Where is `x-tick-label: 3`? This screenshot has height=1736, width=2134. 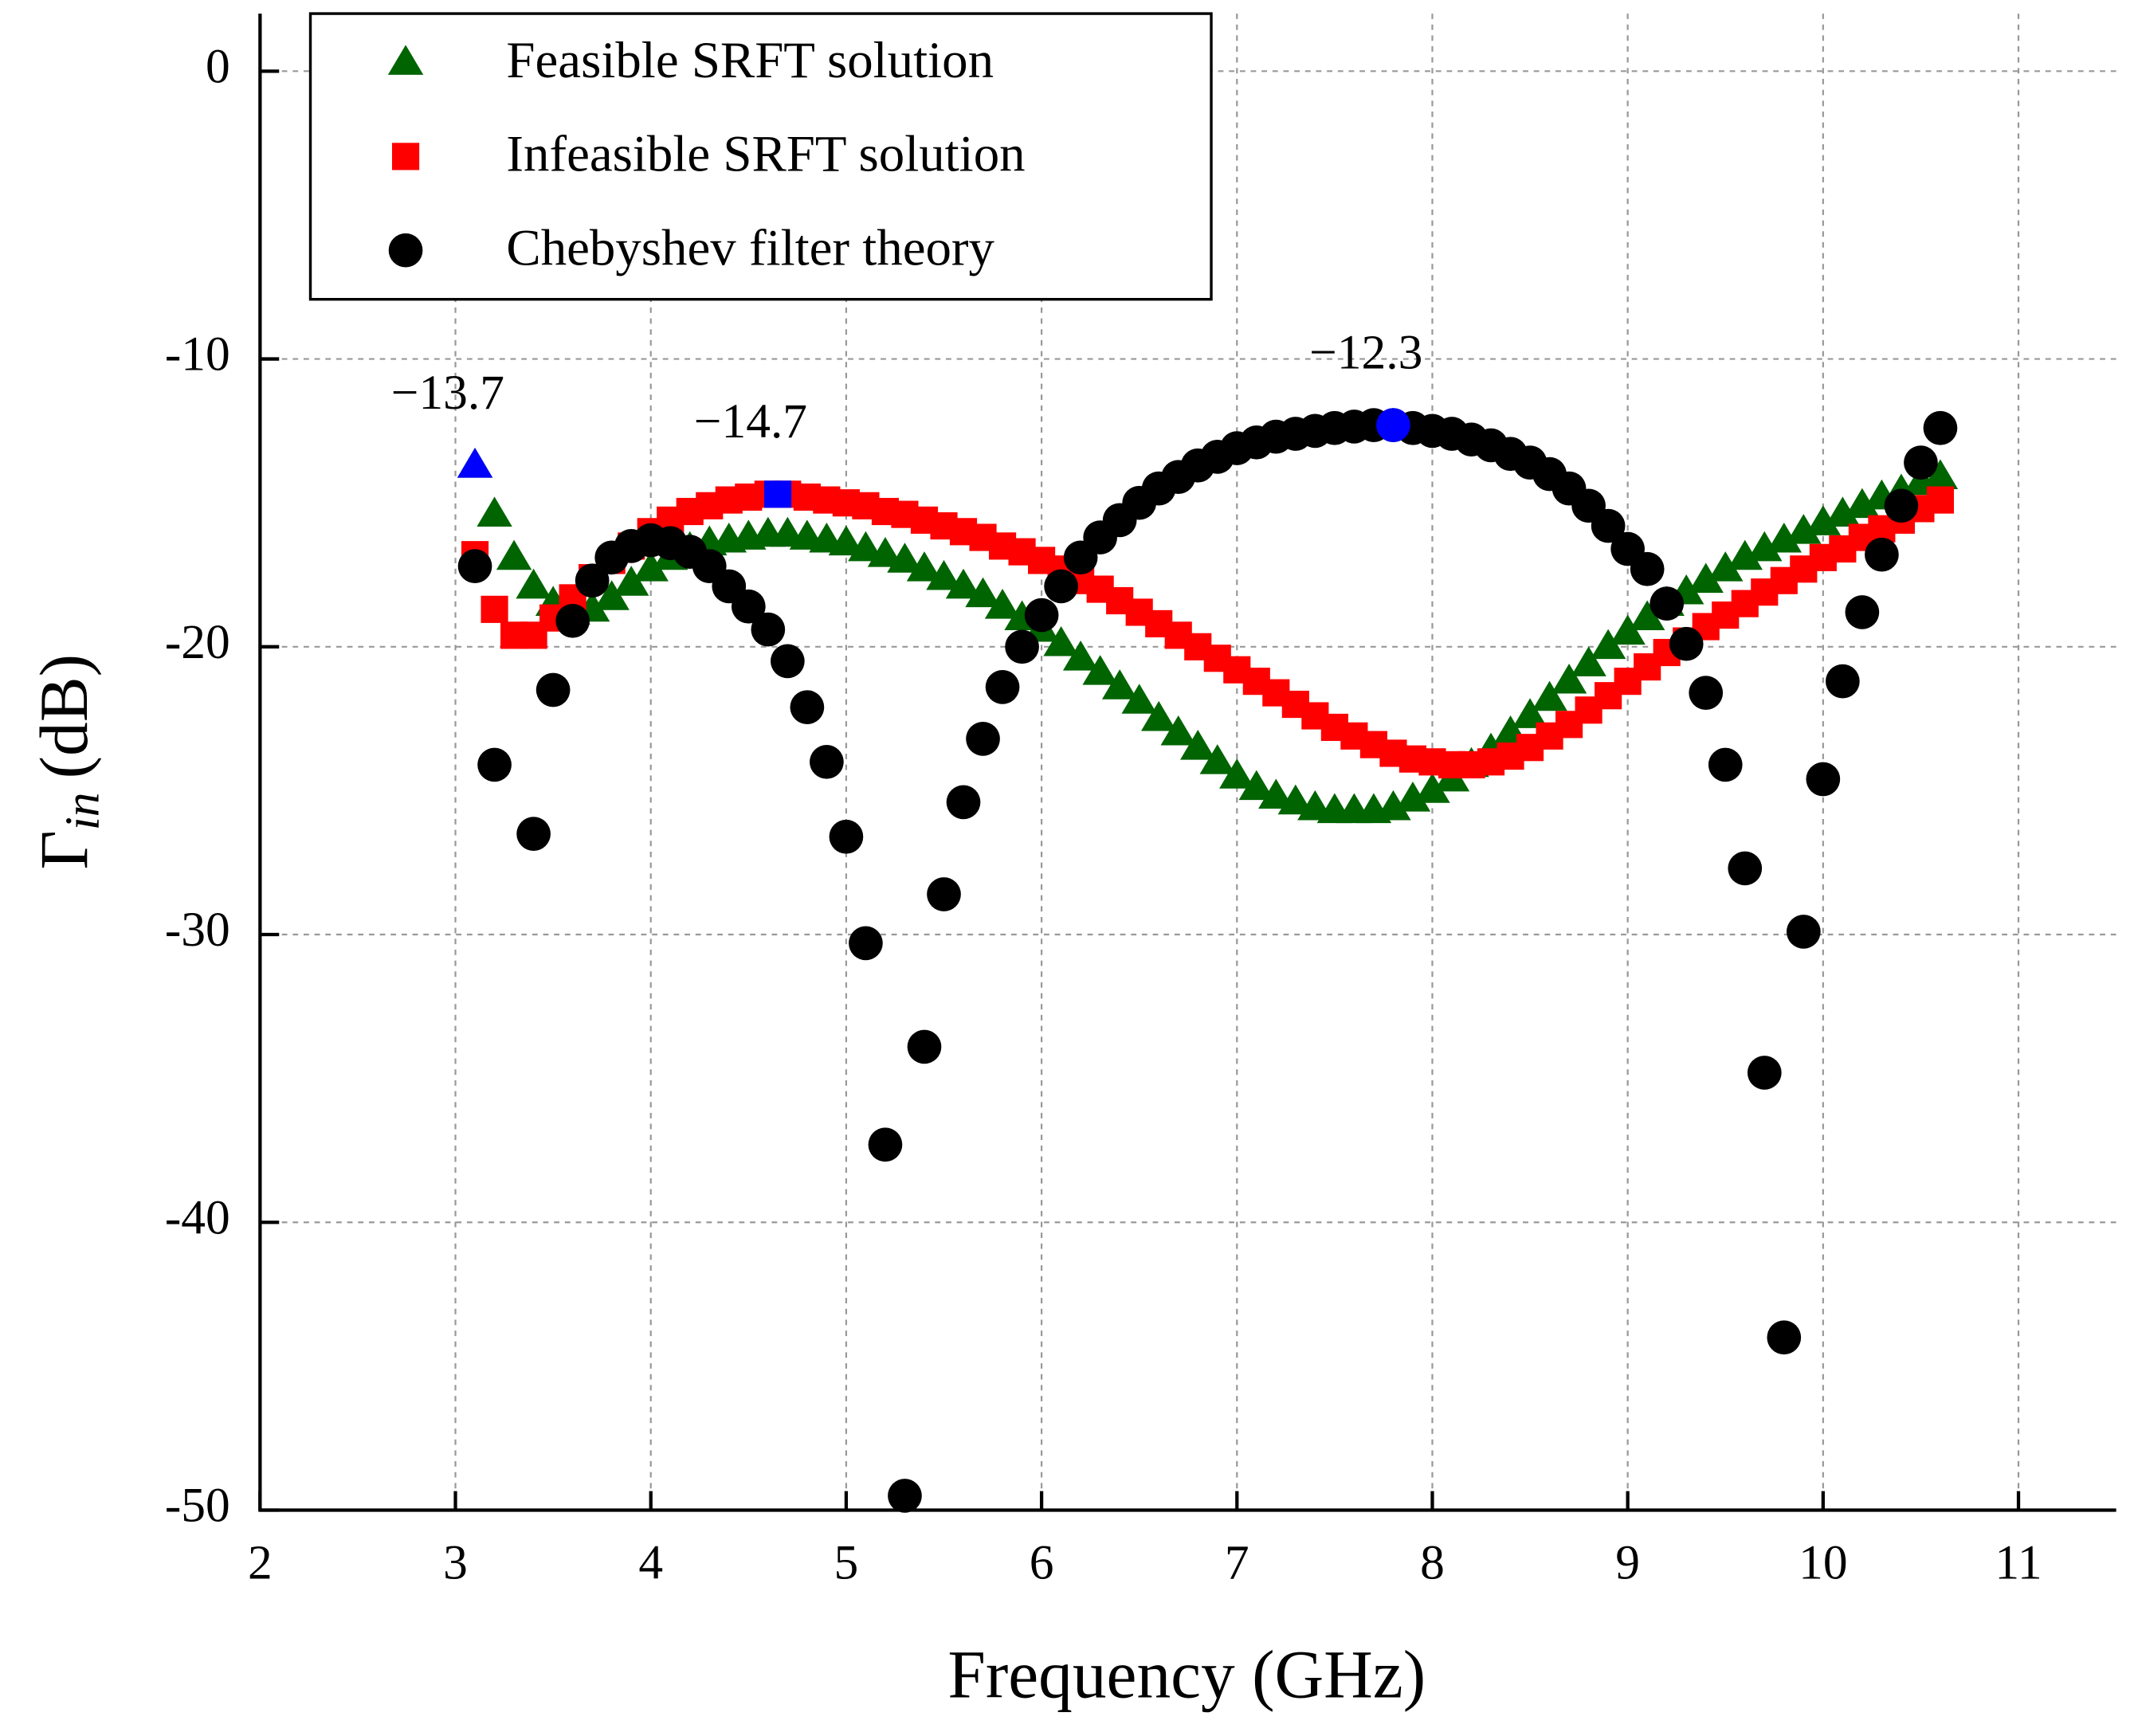 x-tick-label: 3 is located at coordinates (455, 1562).